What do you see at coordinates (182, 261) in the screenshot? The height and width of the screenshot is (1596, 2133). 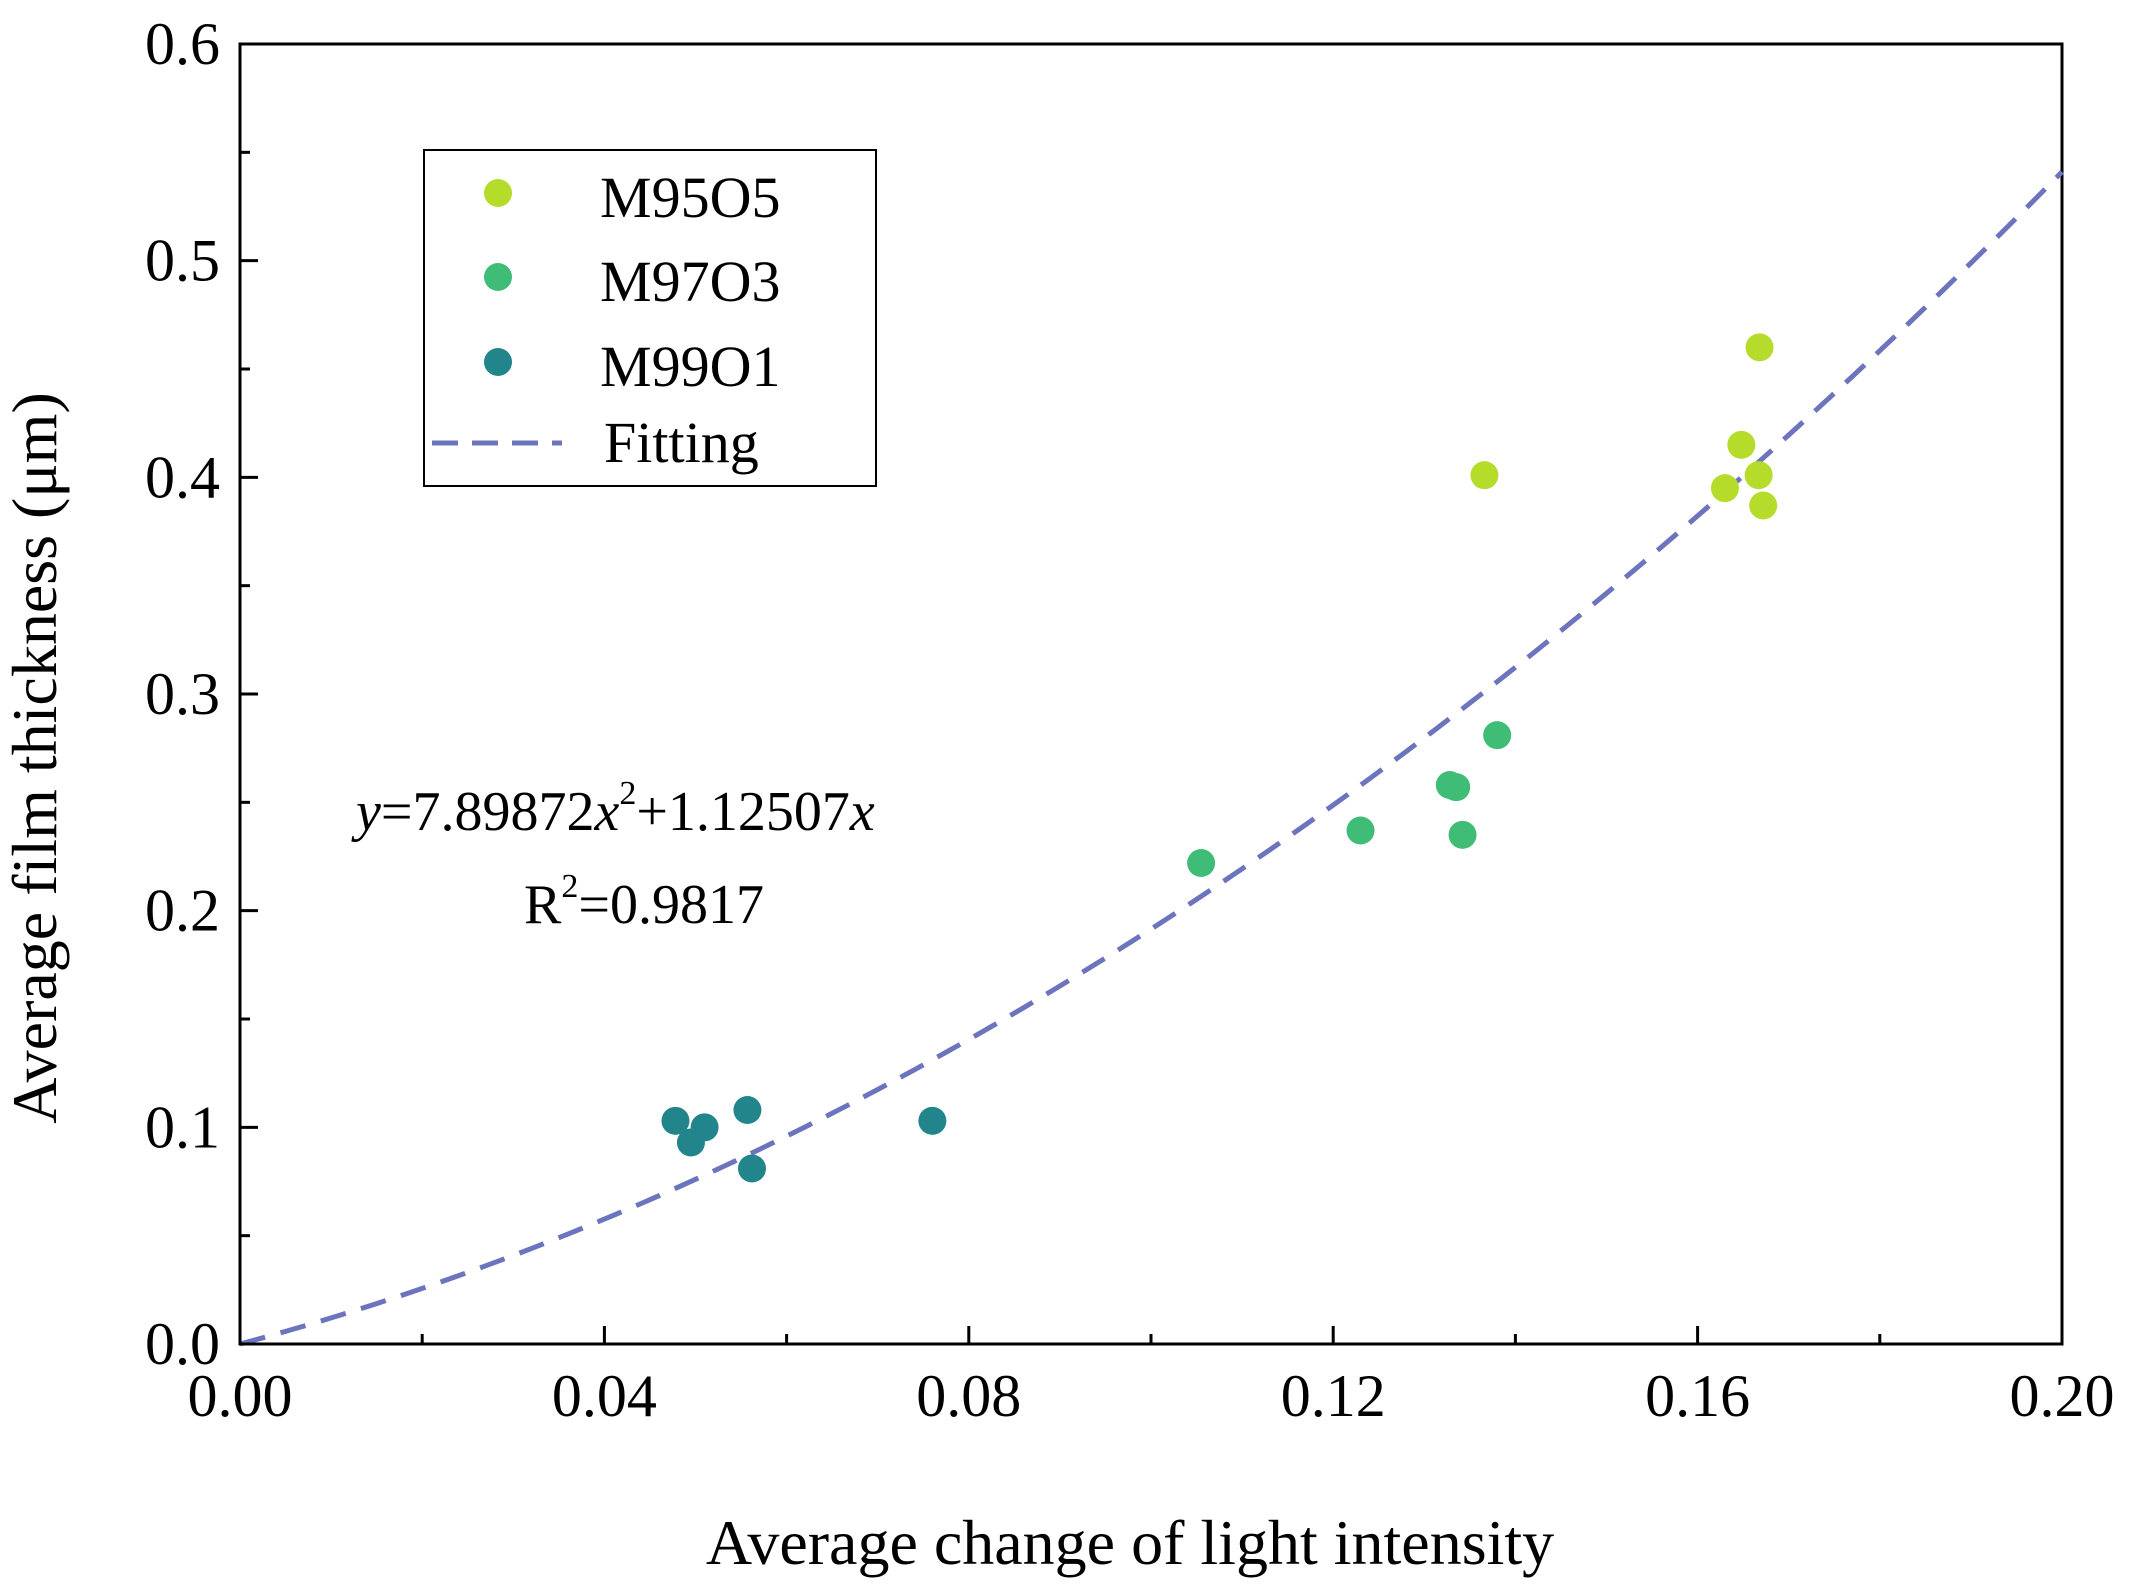 I see `y-tick-label: 0.5` at bounding box center [182, 261].